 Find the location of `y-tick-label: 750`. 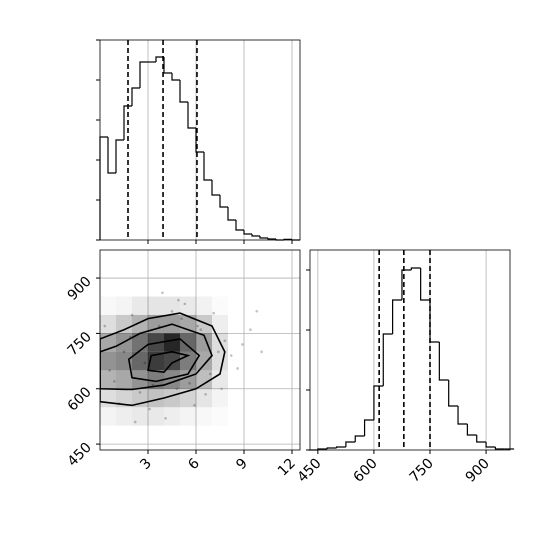

y-tick-label: 750 is located at coordinates (80, 344).